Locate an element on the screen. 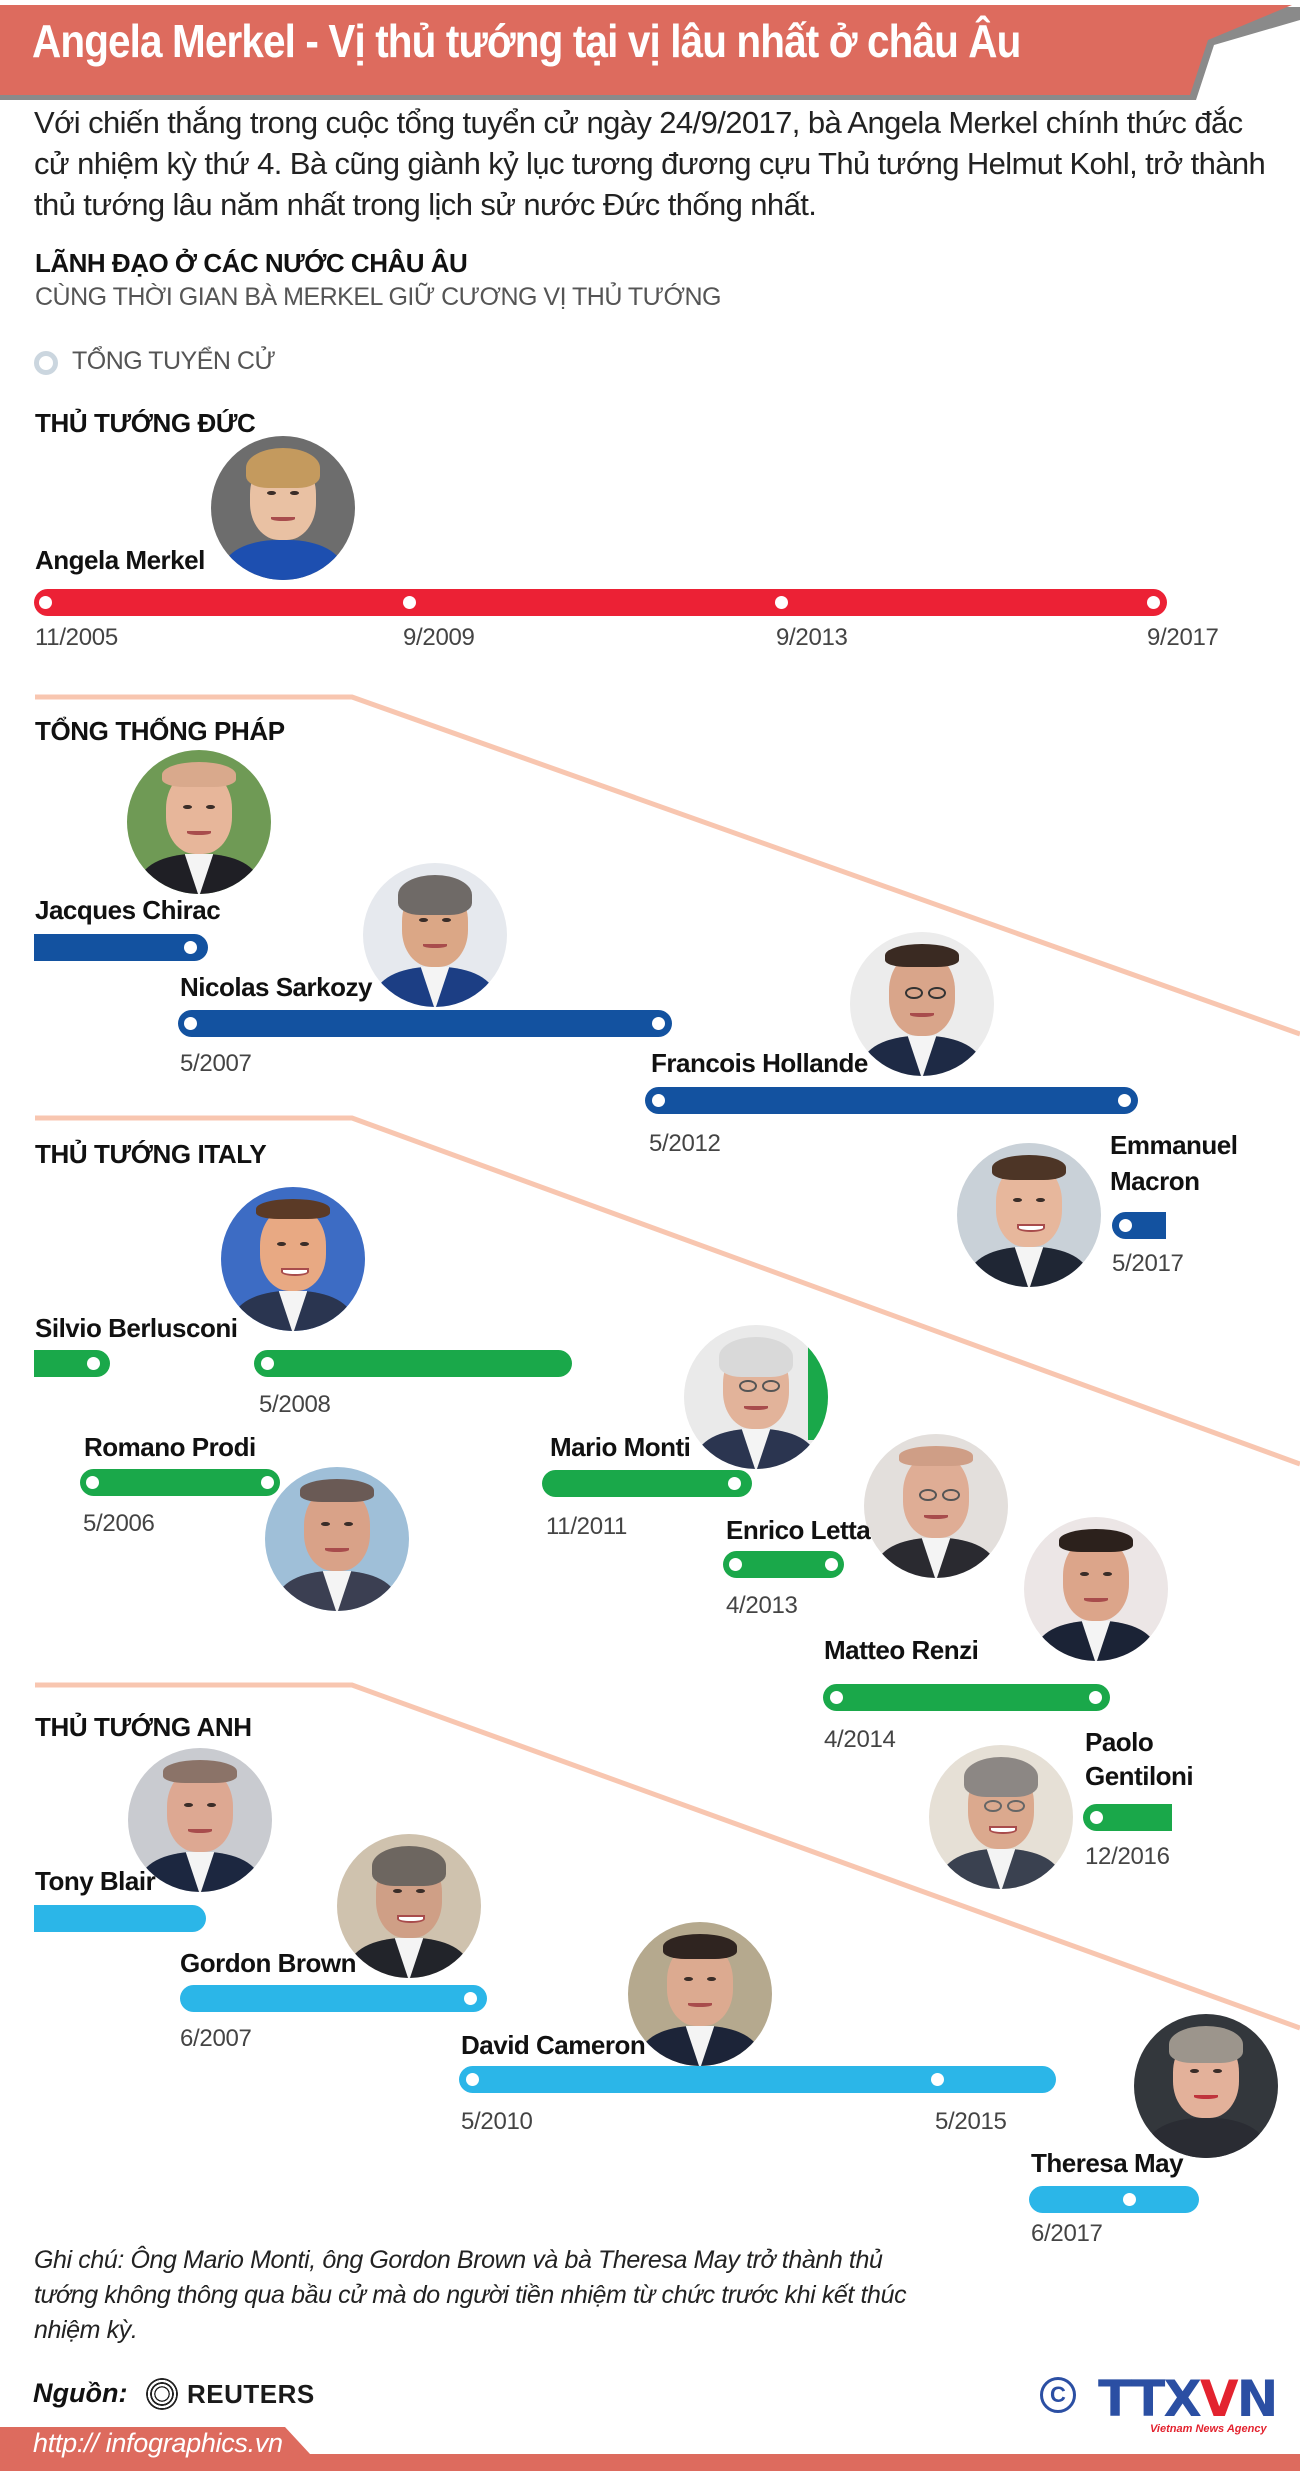  date-merkel-2: 9/2009 is located at coordinates (439, 637).